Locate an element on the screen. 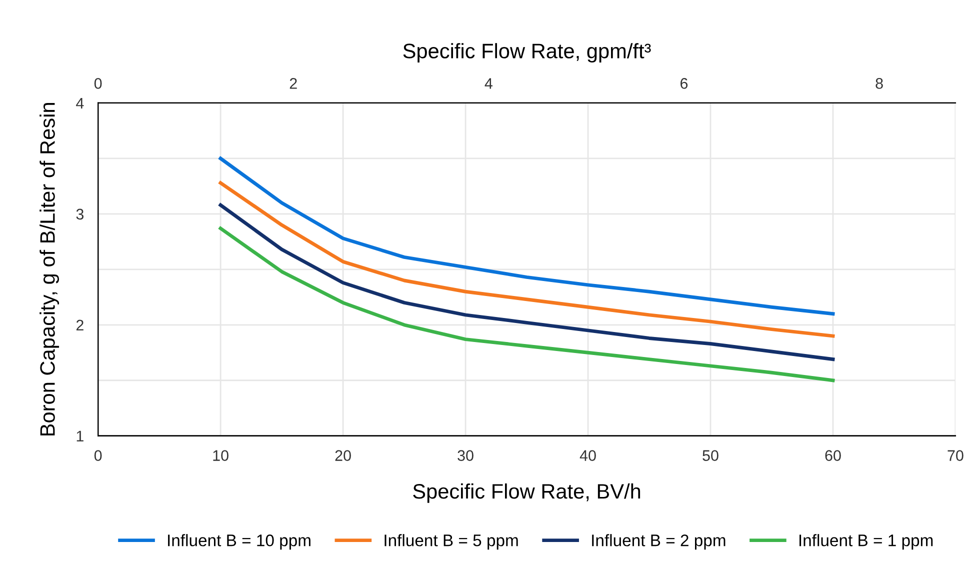  legend-label: Influent B = 1 ppm is located at coordinates (866, 542).